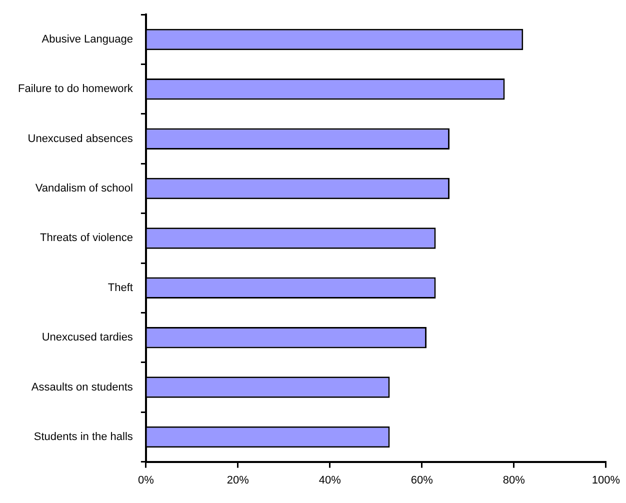 The width and height of the screenshot is (626, 503). I want to click on y-tick-label: Students in the halls, so click(84, 436).